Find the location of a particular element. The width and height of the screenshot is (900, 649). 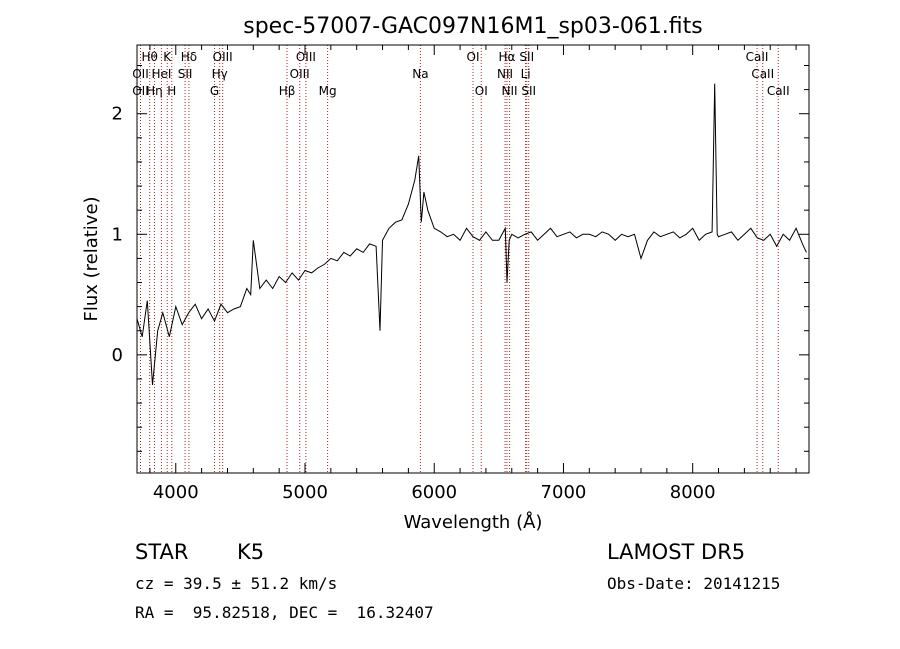

y-tick-label: 0 is located at coordinates (117, 355).